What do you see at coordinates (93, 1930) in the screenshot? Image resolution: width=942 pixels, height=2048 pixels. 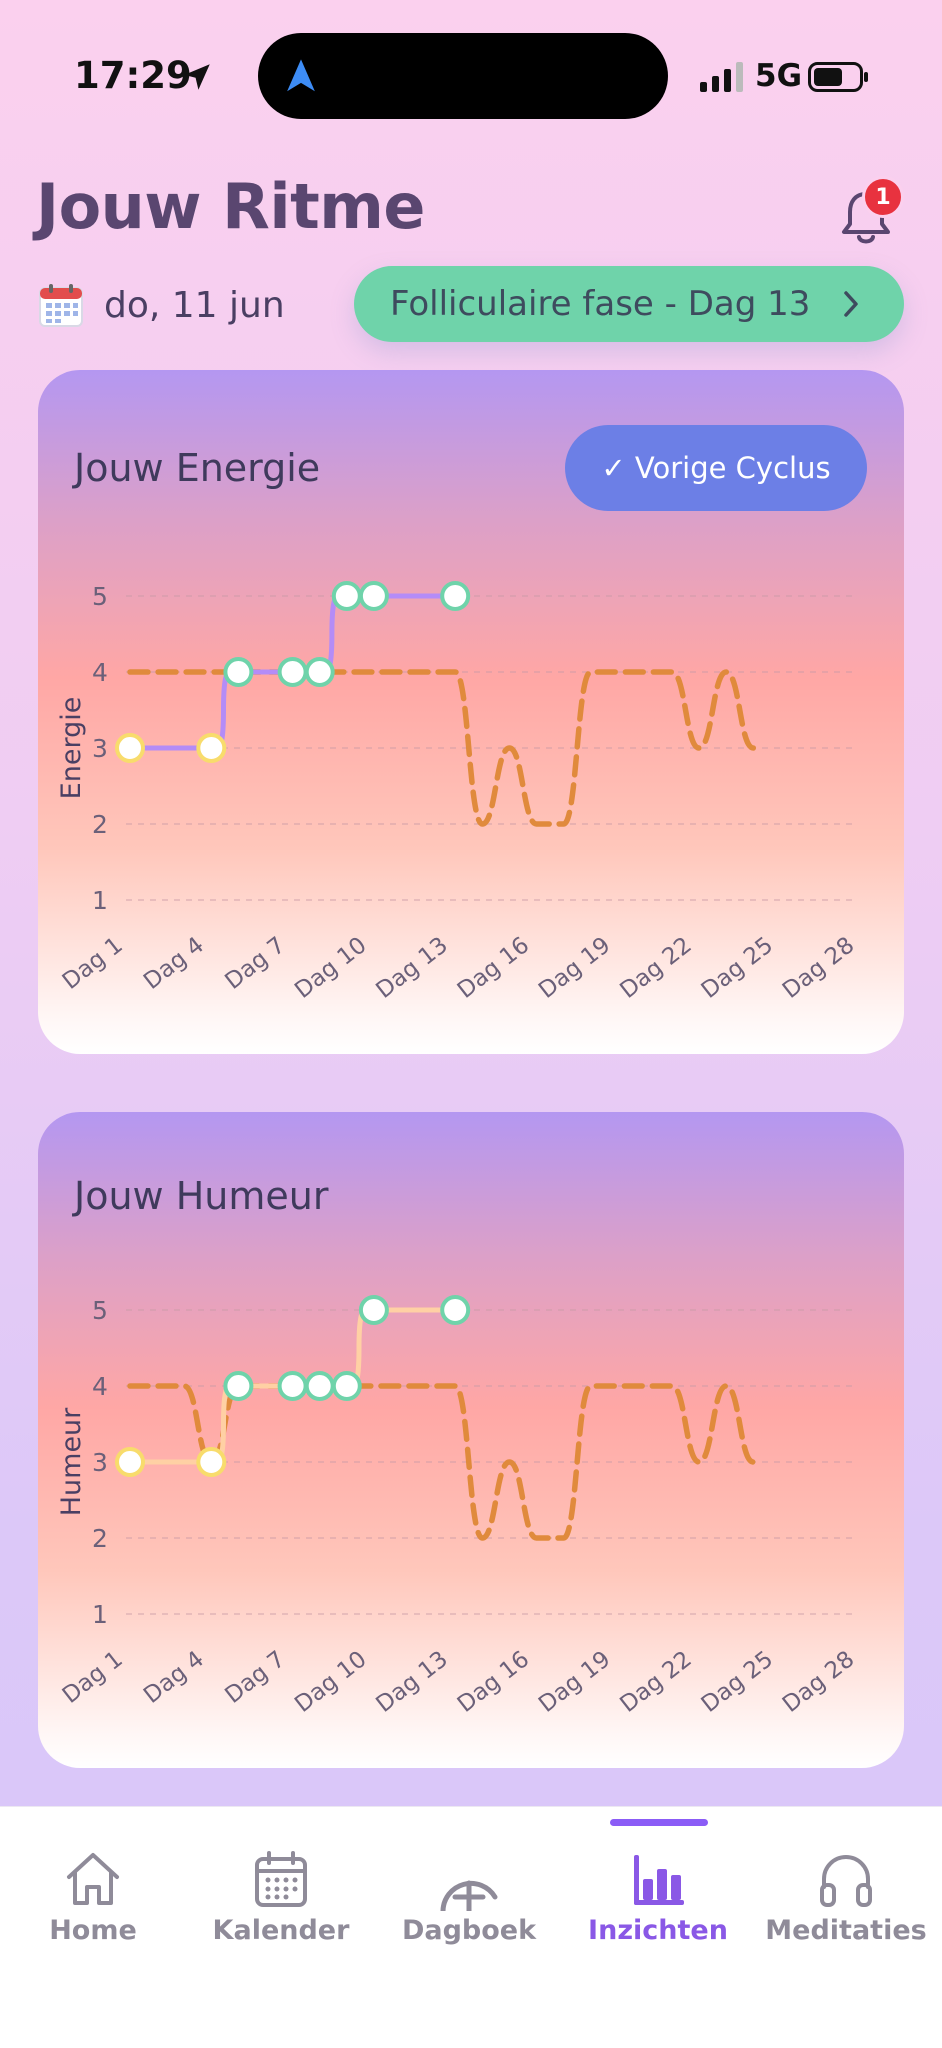 I see `tab-home-label: Home` at bounding box center [93, 1930].